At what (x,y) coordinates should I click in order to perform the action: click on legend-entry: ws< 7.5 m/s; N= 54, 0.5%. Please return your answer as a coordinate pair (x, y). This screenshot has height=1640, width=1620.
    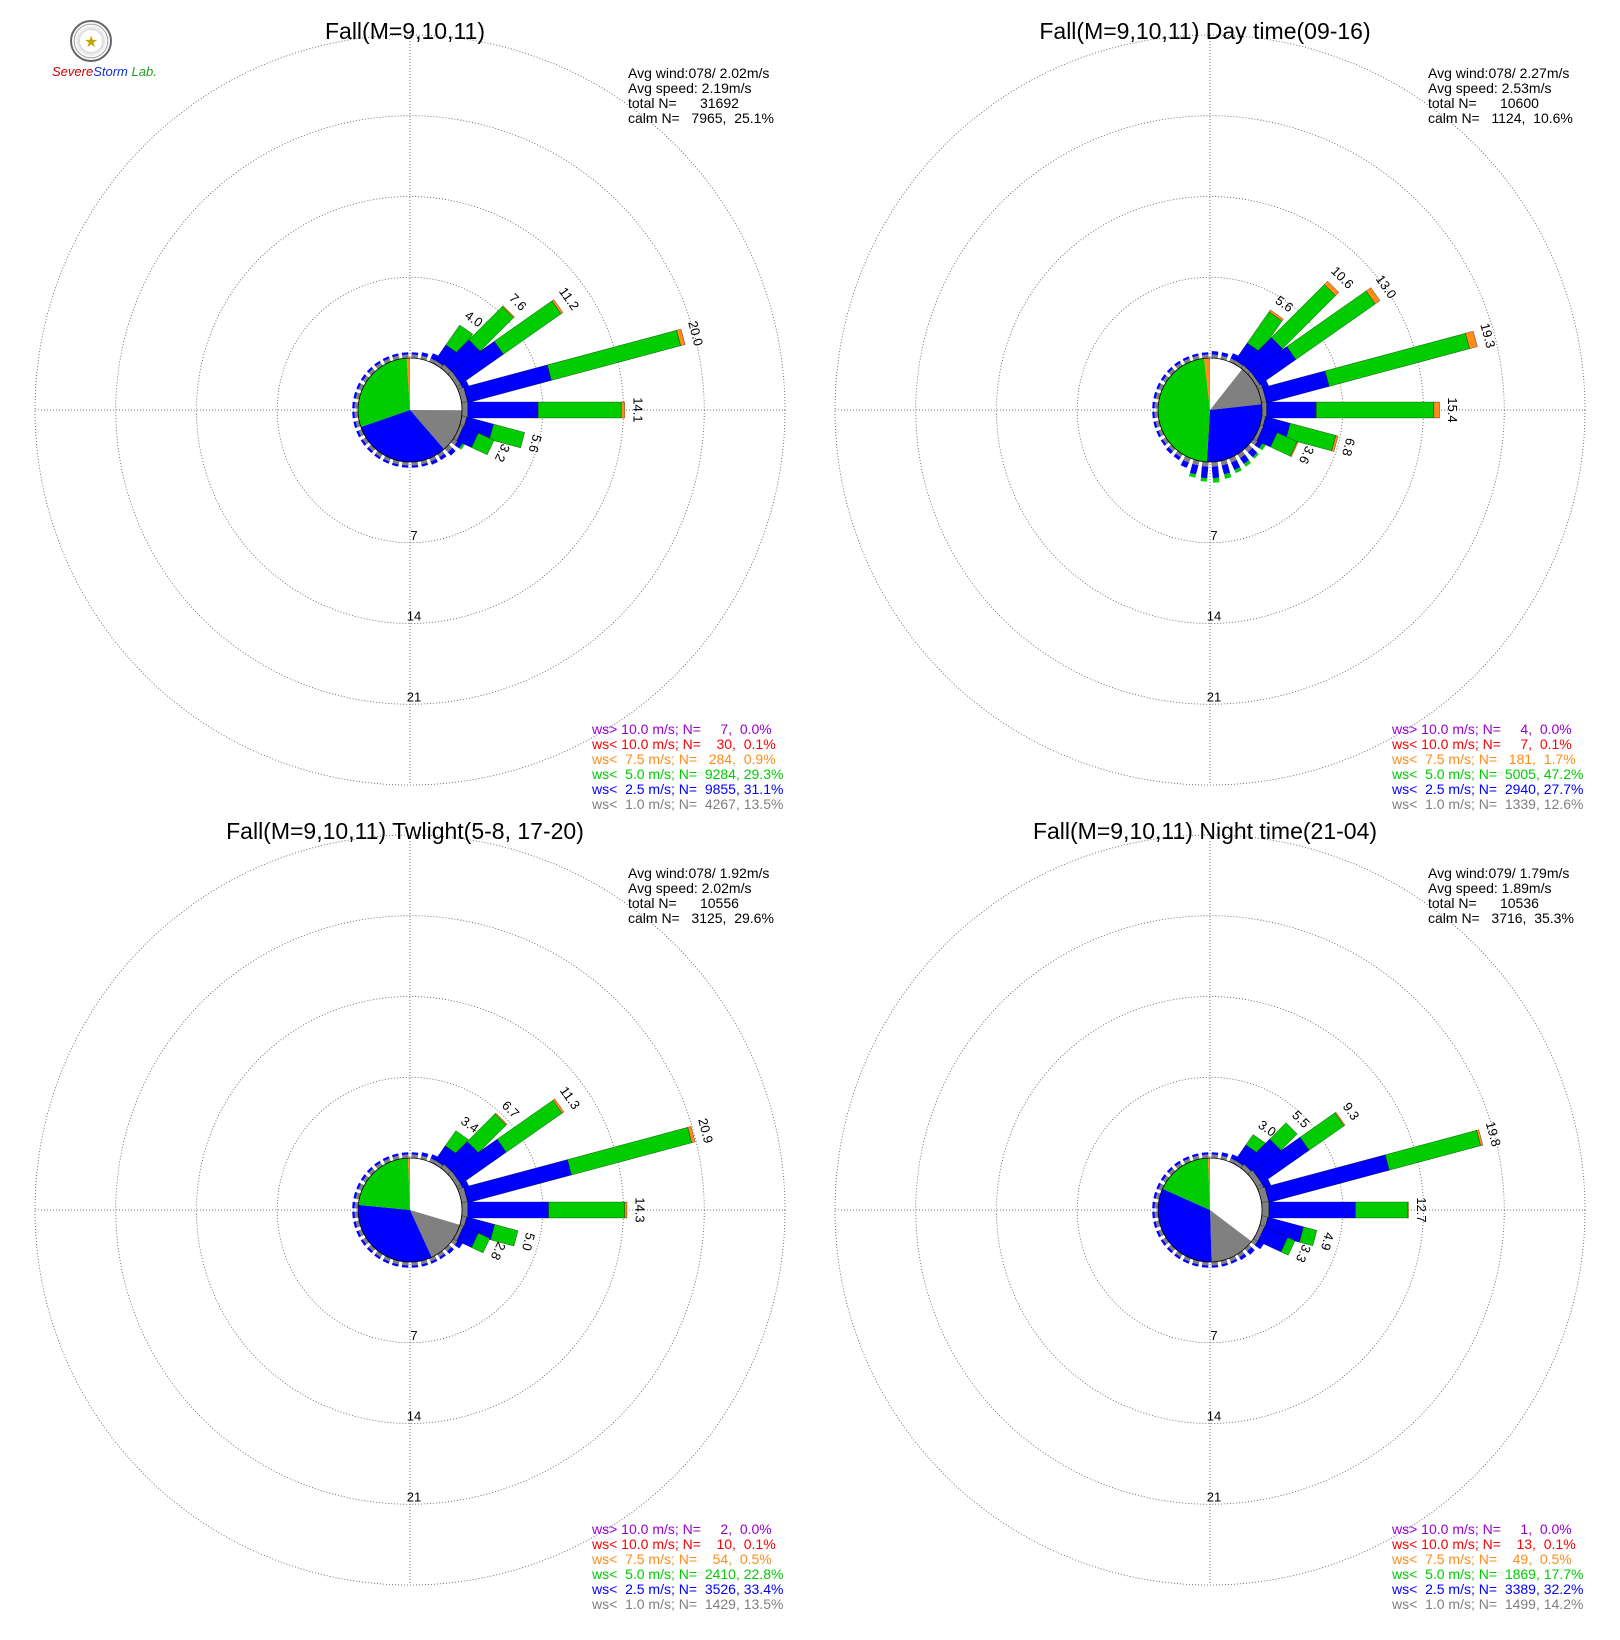
    Looking at the image, I should click on (682, 1559).